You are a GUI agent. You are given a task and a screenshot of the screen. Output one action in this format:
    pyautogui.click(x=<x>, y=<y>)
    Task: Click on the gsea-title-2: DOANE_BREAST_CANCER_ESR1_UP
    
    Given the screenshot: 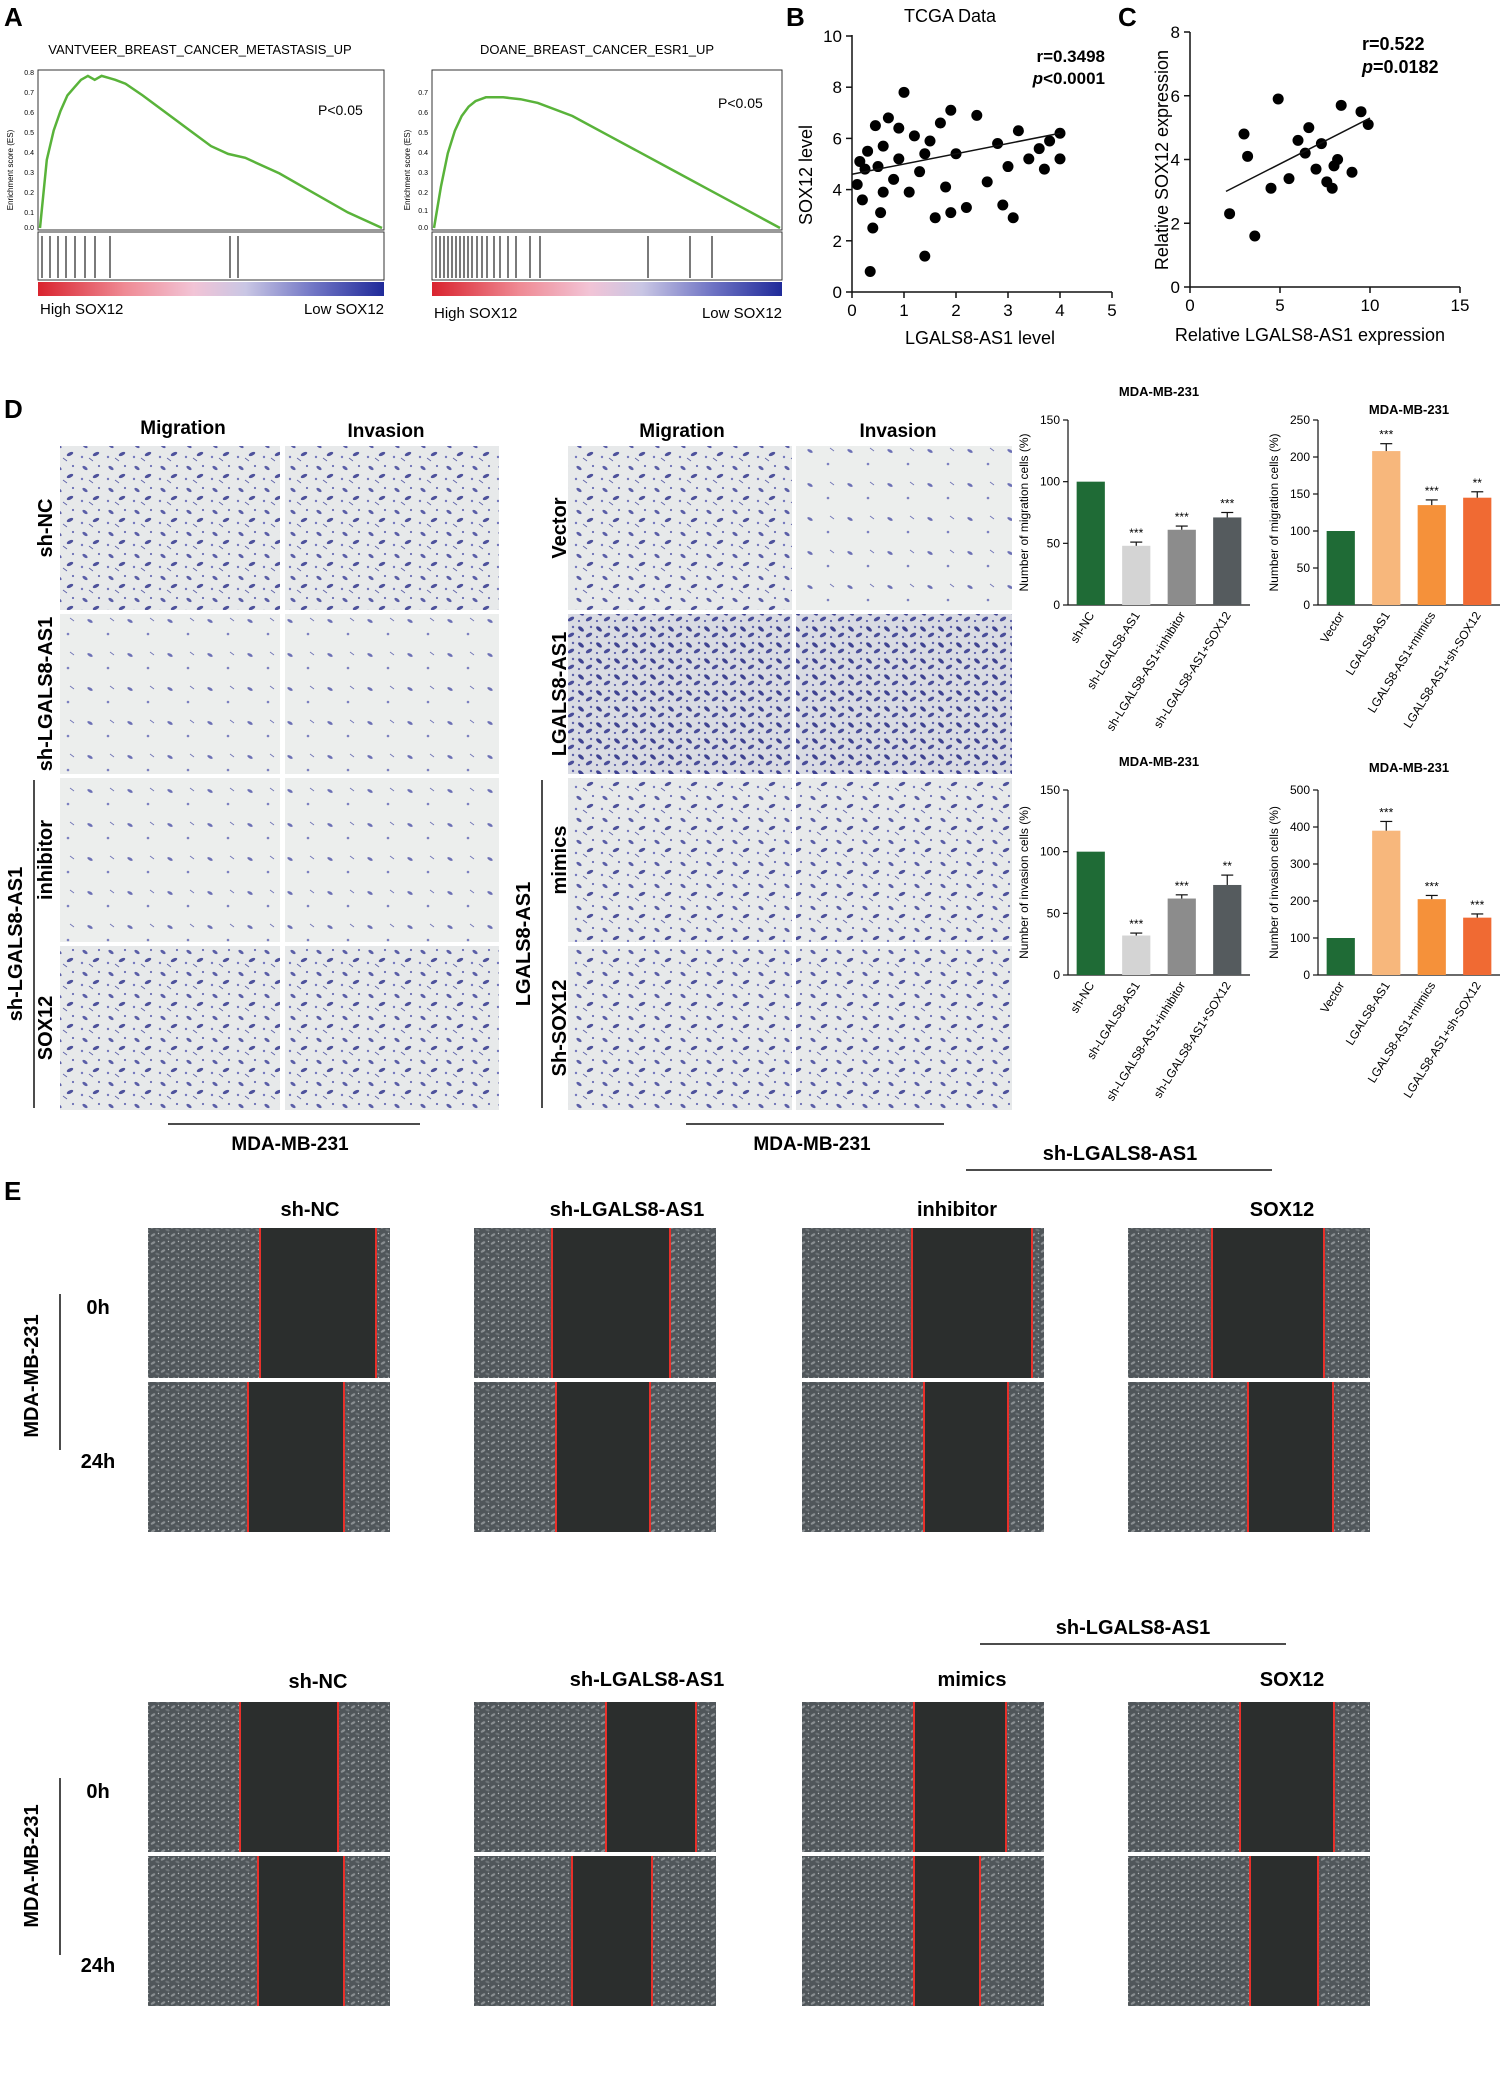 What is the action you would take?
    pyautogui.click(x=597, y=49)
    